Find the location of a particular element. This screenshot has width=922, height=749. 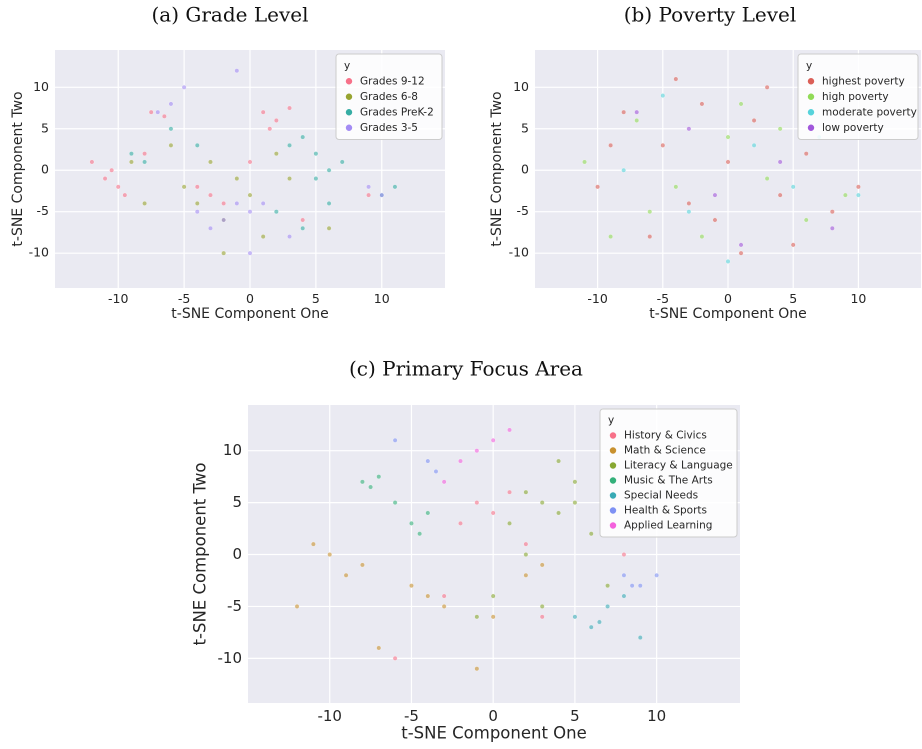

chart-title: (c) Primary Focus Area is located at coordinates (466, 369).